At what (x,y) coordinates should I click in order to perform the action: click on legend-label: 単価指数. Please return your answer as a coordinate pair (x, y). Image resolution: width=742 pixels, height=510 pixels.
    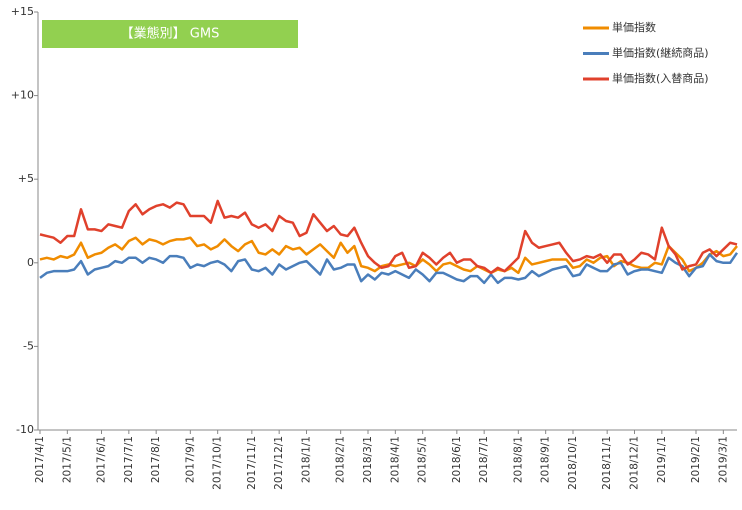
    Looking at the image, I should click on (634, 27).